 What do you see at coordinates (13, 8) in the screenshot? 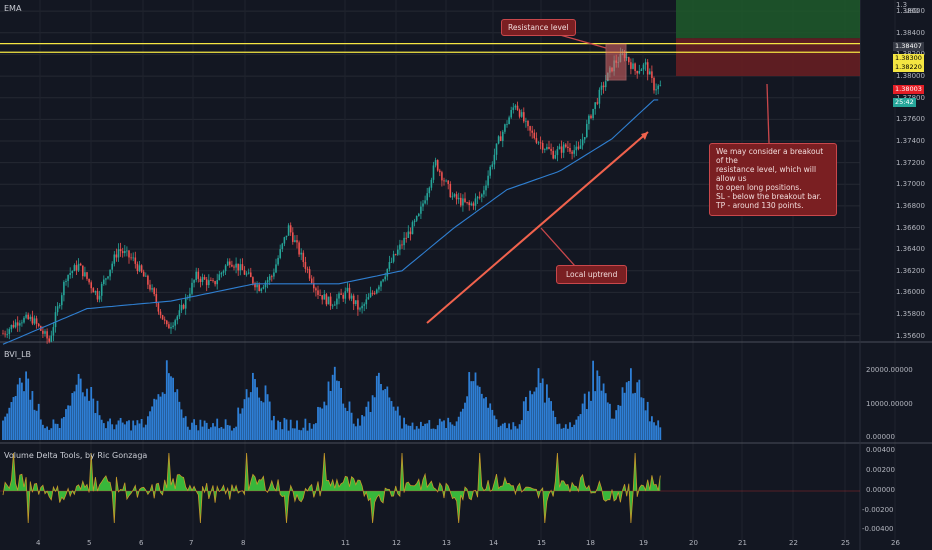
I see `ema-indicator-label: EMA` at bounding box center [13, 8].